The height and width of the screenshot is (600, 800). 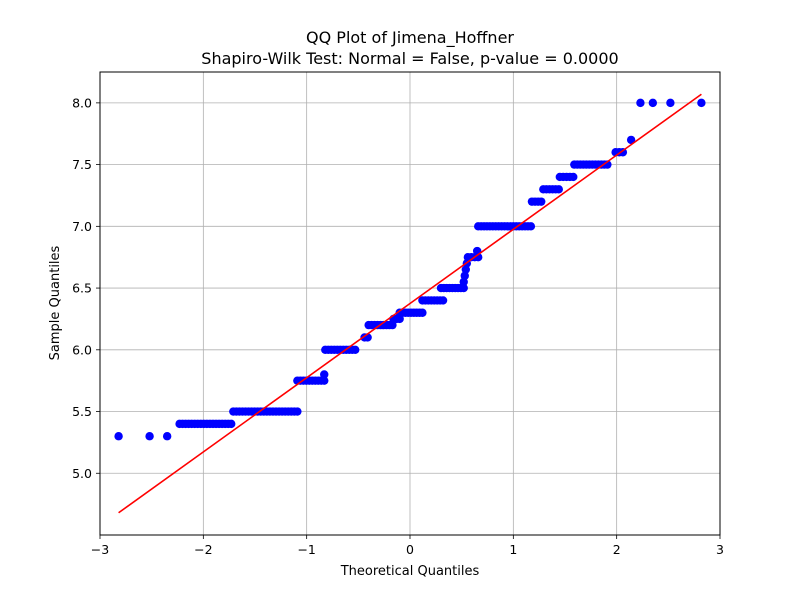 What do you see at coordinates (203, 549) in the screenshot?
I see `x-tick-label: −2` at bounding box center [203, 549].